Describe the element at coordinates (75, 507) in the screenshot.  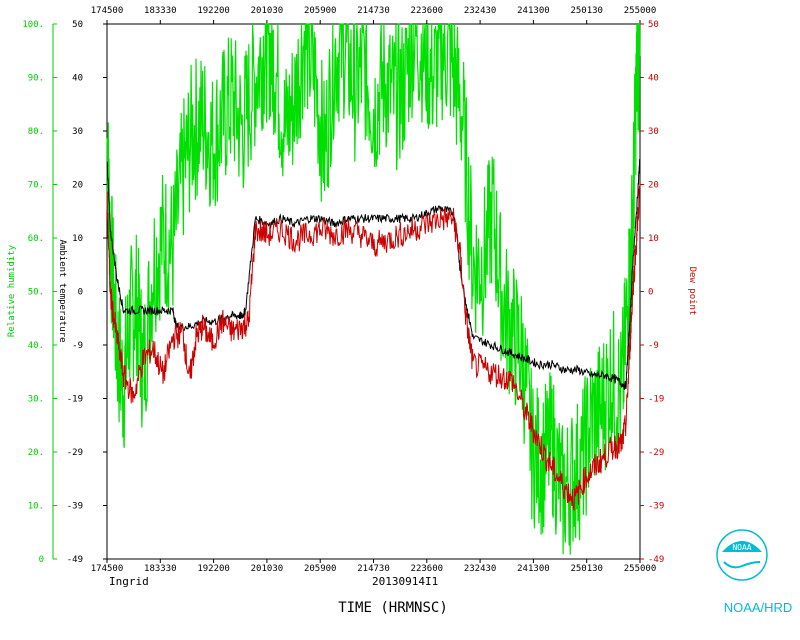
I see `temp-tick-label: -39` at that location.